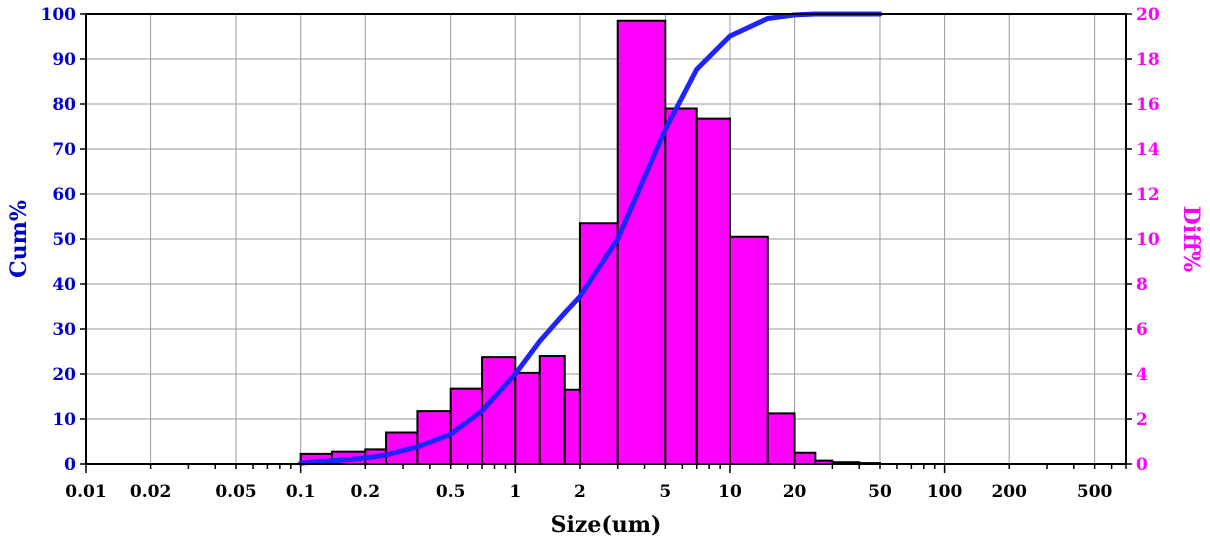 The height and width of the screenshot is (538, 1210). Describe the element at coordinates (596, 483) in the screenshot. I see `x-axis-ticks: 0.01 0.02 0.05 0.1 0.2 0.5 1 2 5 10 20 50 100 200 500` at that location.